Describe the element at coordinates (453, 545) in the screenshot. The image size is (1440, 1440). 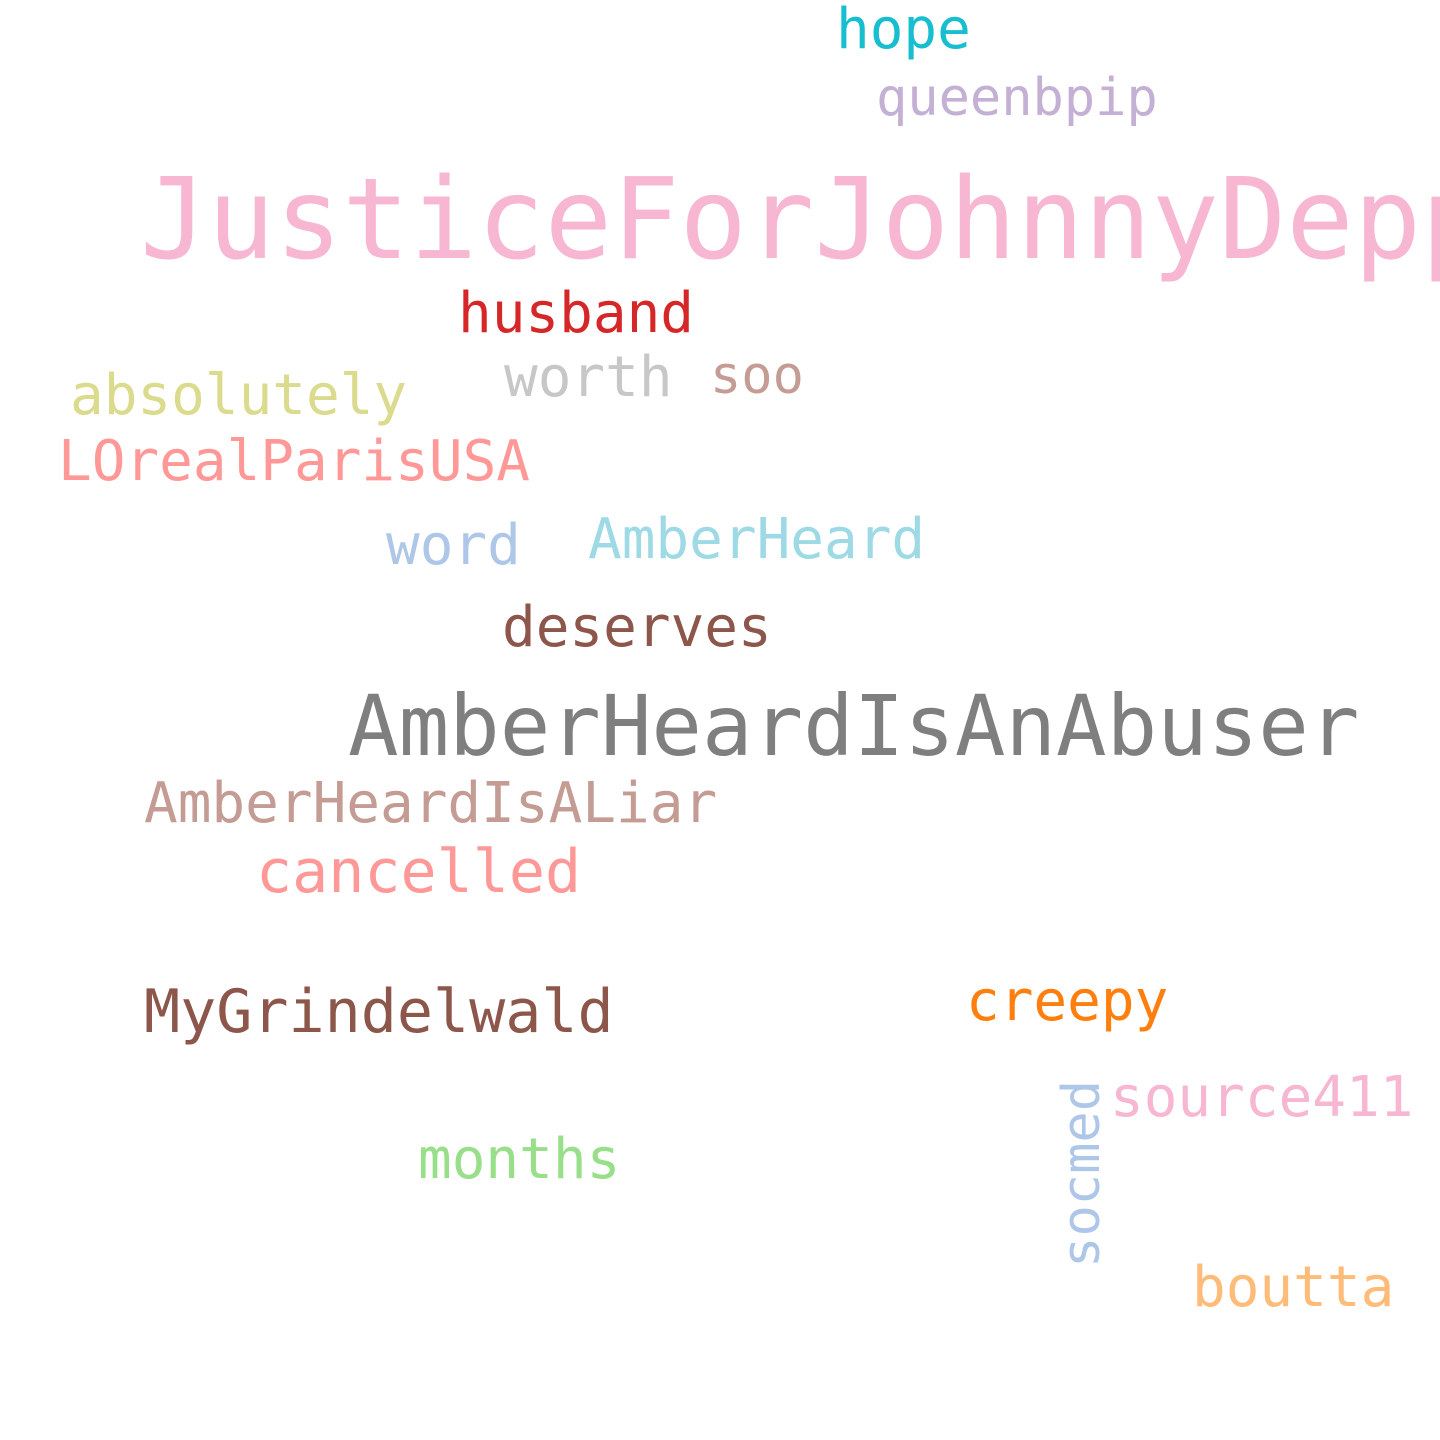
I see `word-word: word` at that location.